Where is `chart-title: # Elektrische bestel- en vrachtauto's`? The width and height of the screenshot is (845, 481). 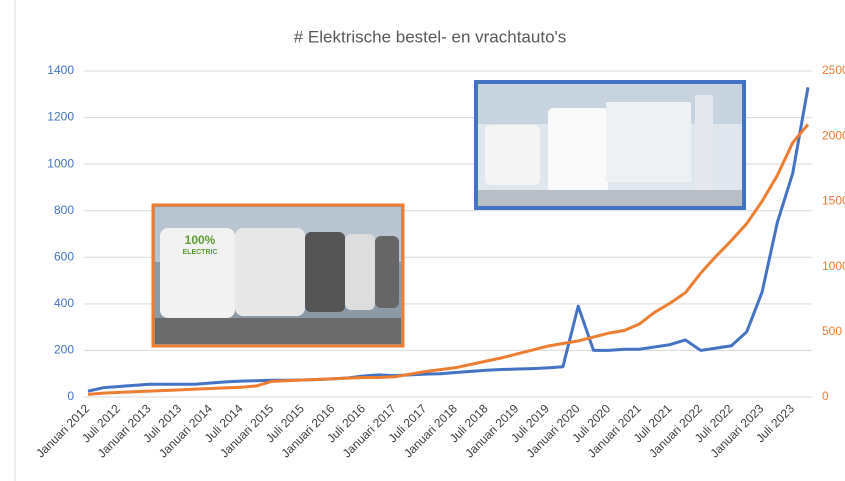
chart-title: # Elektrische bestel- en vrachtauto's is located at coordinates (430, 36).